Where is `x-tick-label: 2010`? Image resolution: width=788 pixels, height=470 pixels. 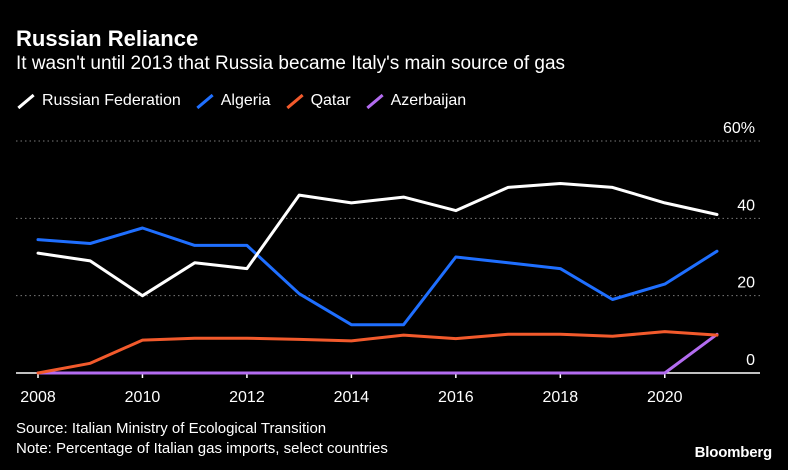
x-tick-label: 2010 is located at coordinates (143, 397).